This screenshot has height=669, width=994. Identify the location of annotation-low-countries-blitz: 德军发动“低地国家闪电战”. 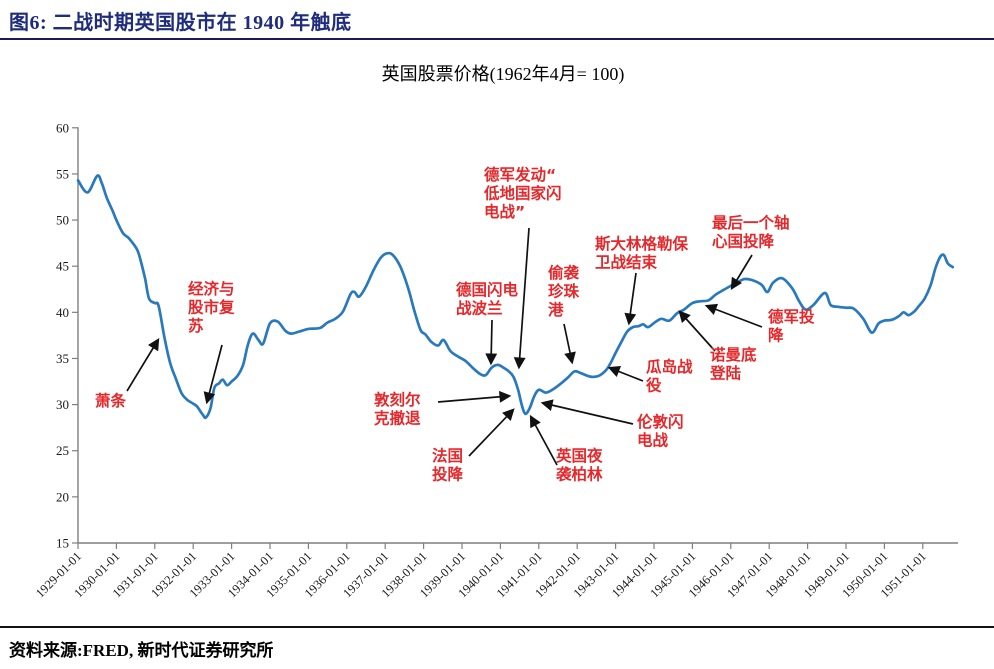
(522, 267).